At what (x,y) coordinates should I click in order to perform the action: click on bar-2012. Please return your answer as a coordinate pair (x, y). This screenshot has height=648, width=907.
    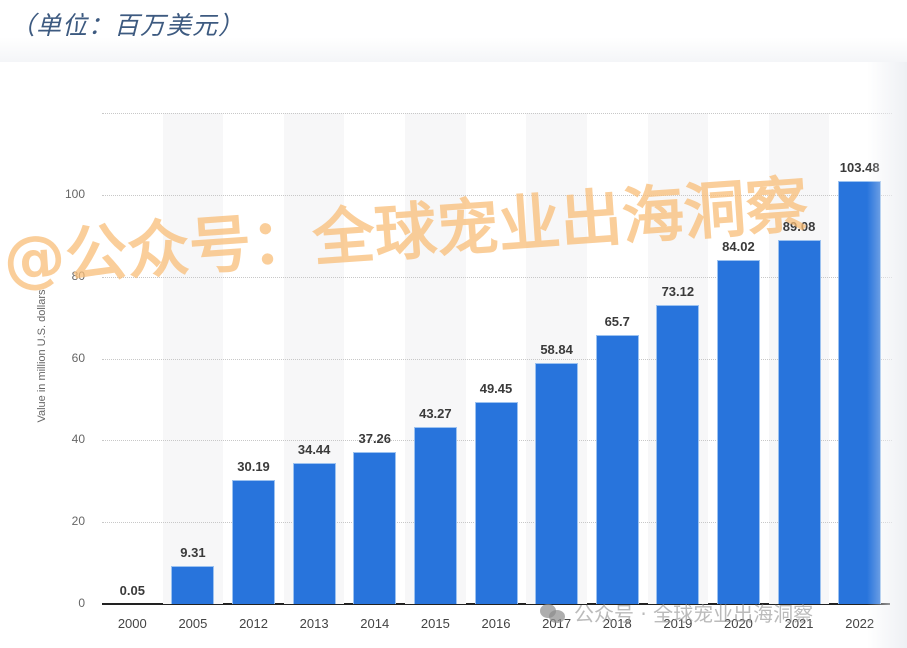
    Looking at the image, I should click on (254, 542).